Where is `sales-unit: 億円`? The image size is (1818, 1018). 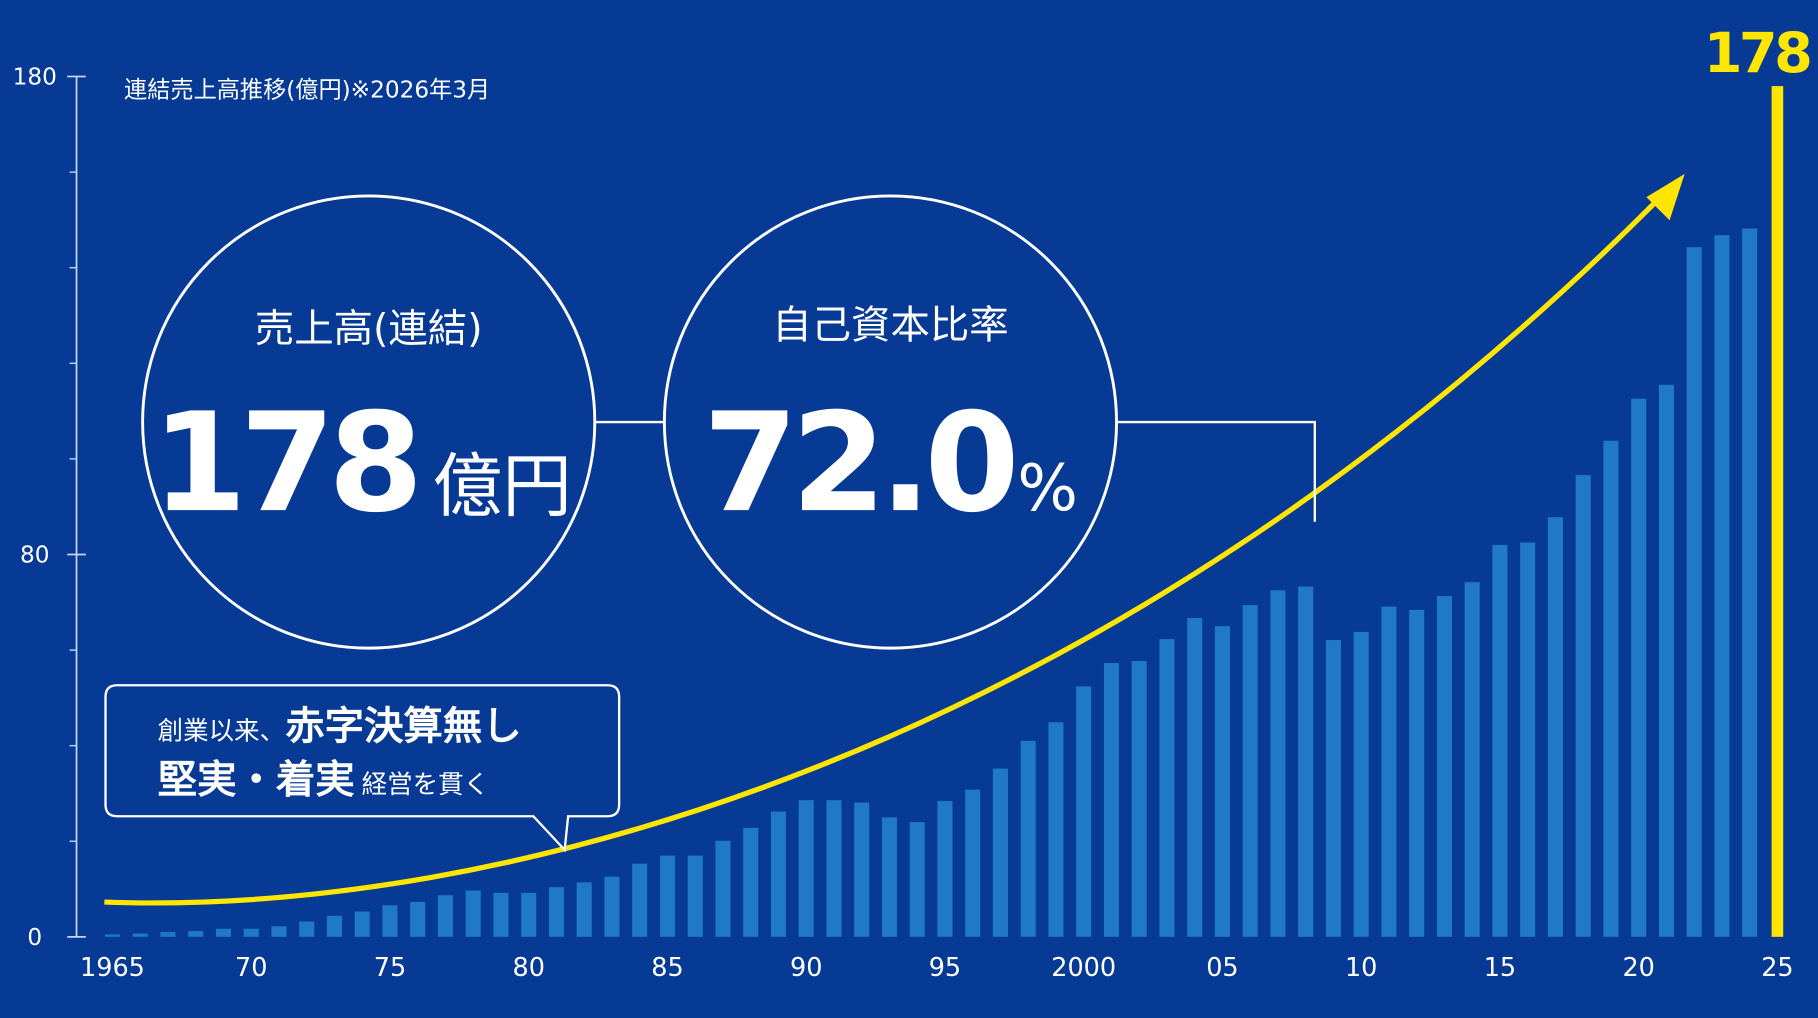 sales-unit: 億円 is located at coordinates (502, 486).